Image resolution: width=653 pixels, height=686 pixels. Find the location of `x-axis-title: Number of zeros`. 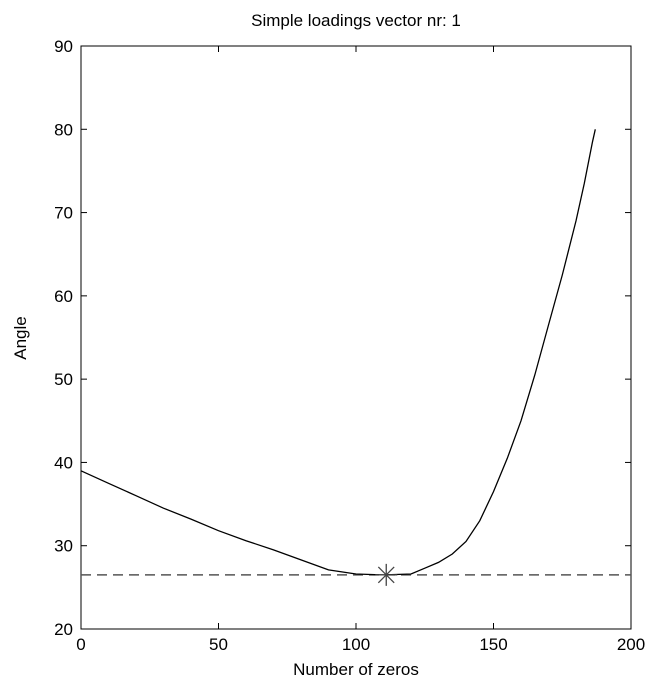

x-axis-title: Number of zeros is located at coordinates (356, 669).